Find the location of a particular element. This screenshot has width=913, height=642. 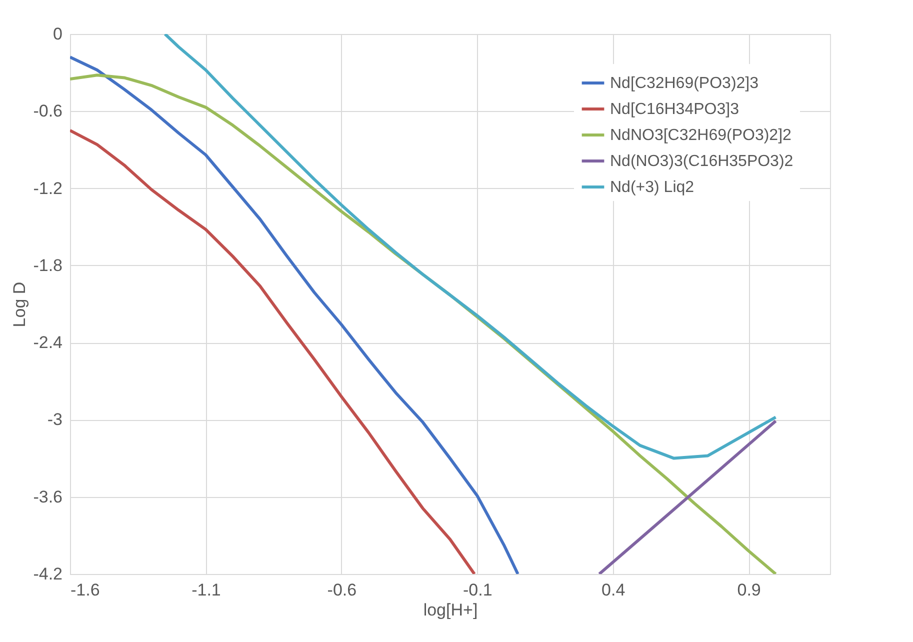

legend-label: Nd[C32H69(PO3)2]3 is located at coordinates (684, 83).